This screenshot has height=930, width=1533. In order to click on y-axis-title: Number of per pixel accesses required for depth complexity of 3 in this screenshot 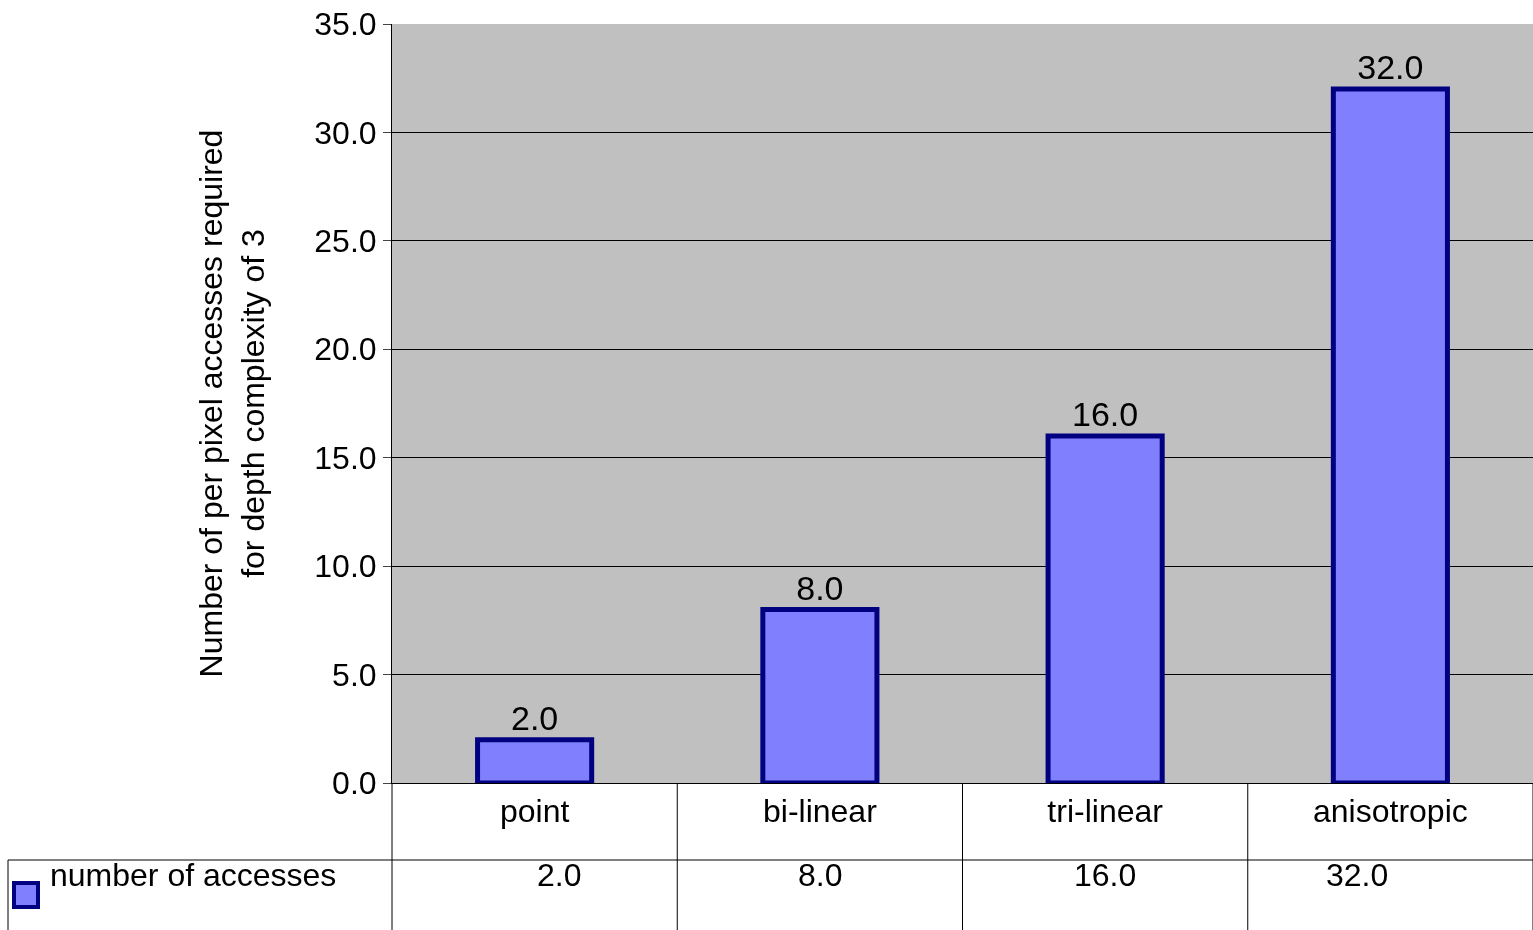, I will do `click(232, 403)`.